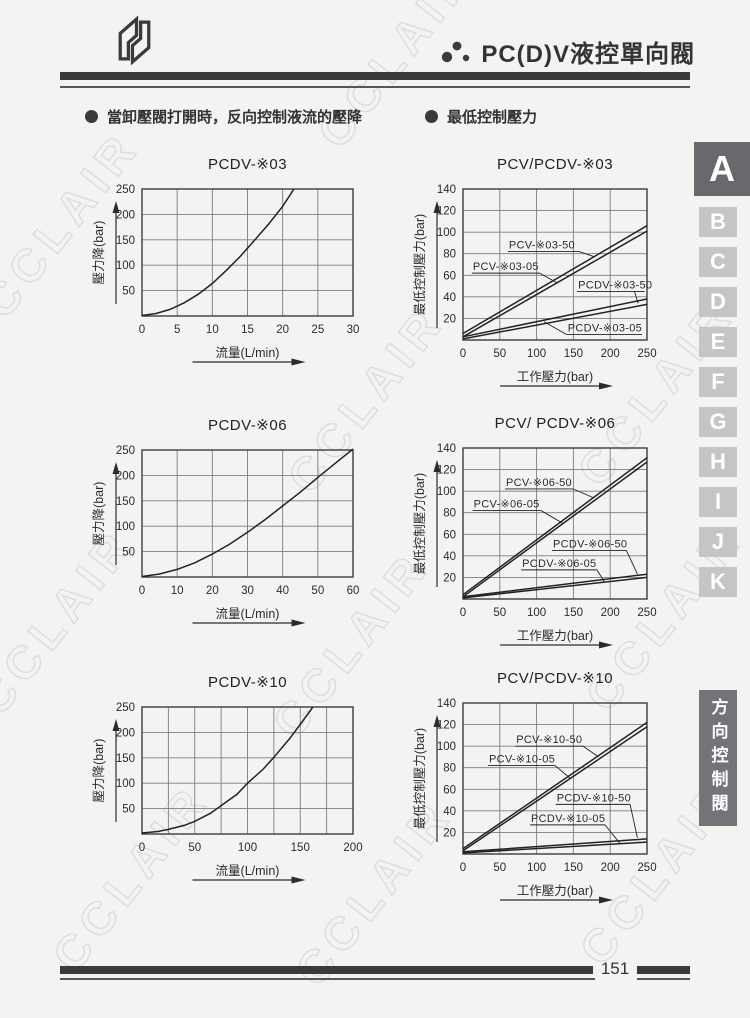 The image size is (750, 1018). What do you see at coordinates (326, 970) in the screenshot?
I see `footer-rule-thick` at bounding box center [326, 970].